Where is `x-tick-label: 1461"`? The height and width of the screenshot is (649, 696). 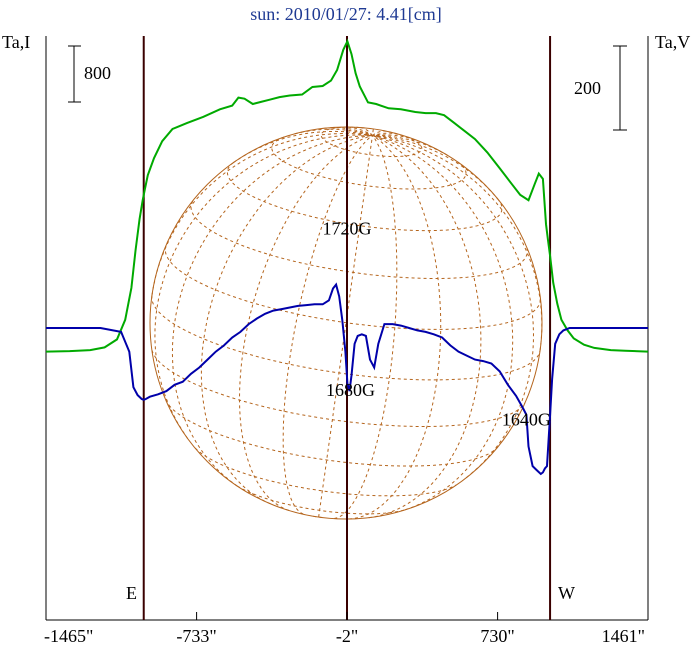 x-tick-label: 1461" is located at coordinates (623, 636).